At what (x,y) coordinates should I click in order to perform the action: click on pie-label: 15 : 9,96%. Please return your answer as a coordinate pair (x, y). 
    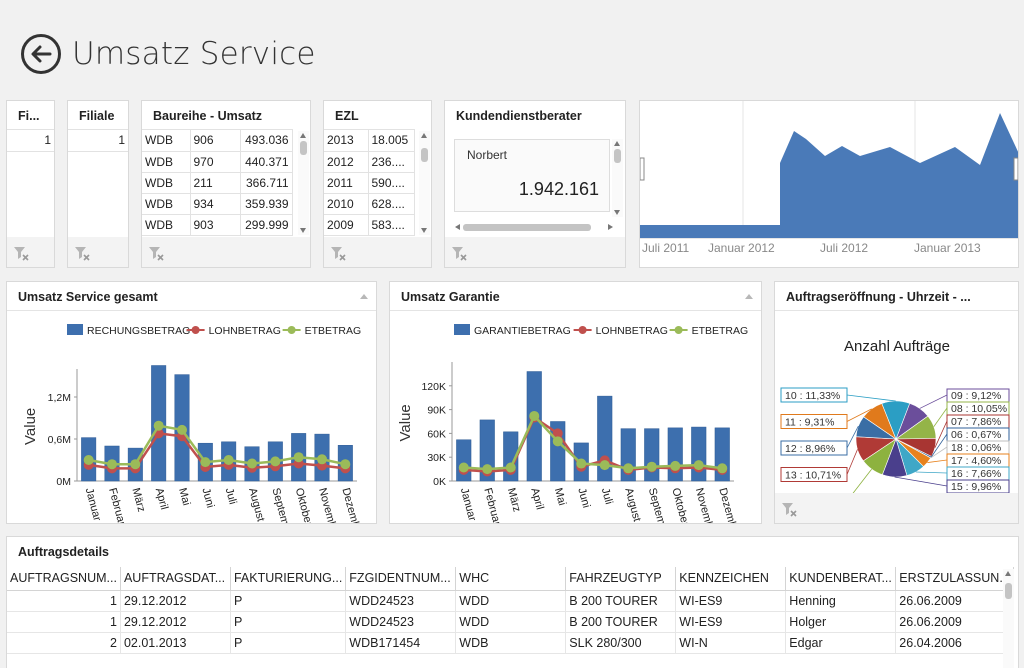
    Looking at the image, I should click on (976, 487).